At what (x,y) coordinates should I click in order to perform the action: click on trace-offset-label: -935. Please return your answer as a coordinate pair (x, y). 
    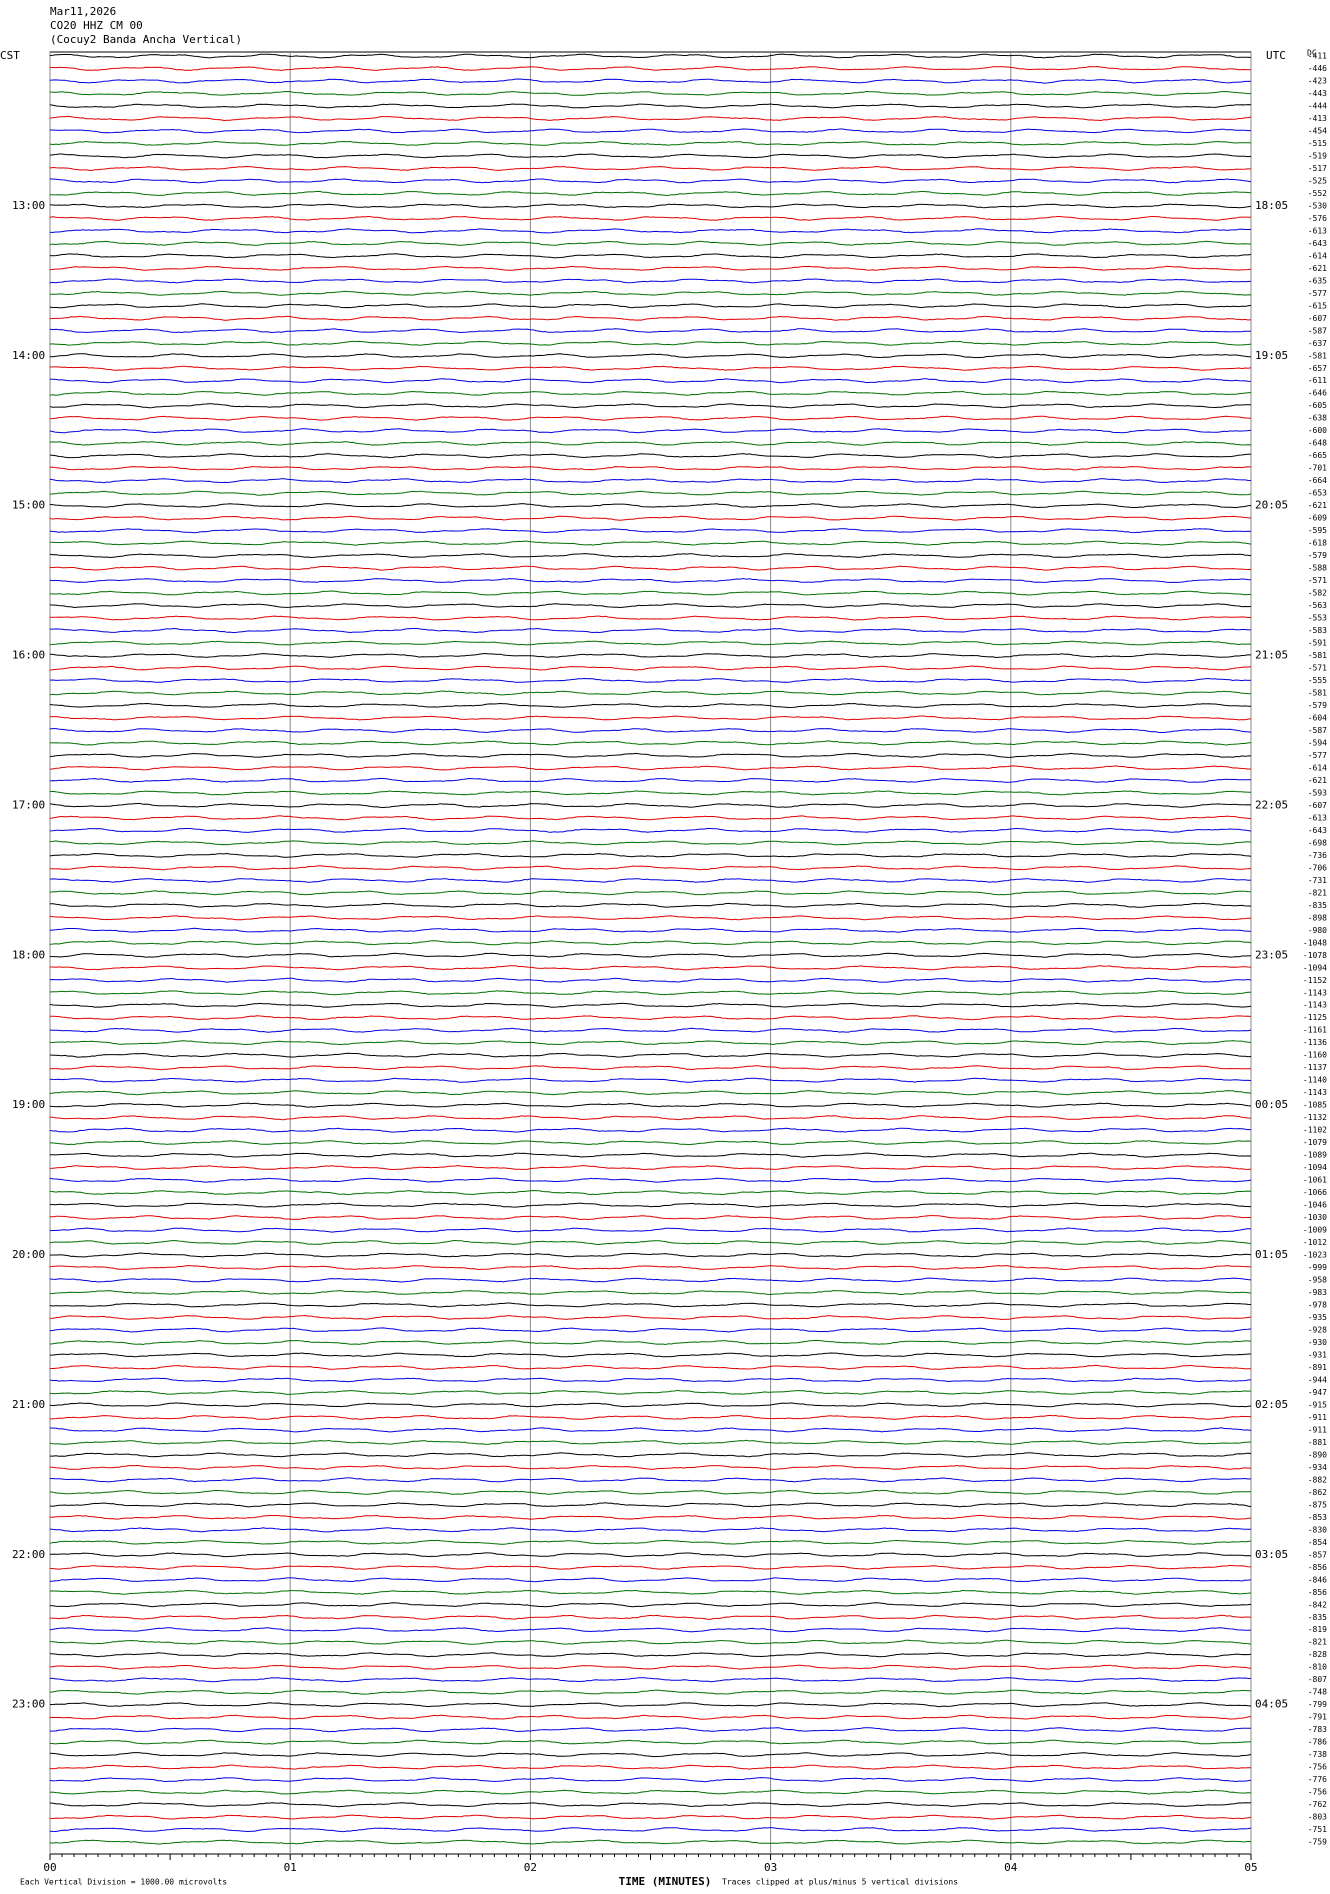
    Looking at the image, I should click on (1317, 1317).